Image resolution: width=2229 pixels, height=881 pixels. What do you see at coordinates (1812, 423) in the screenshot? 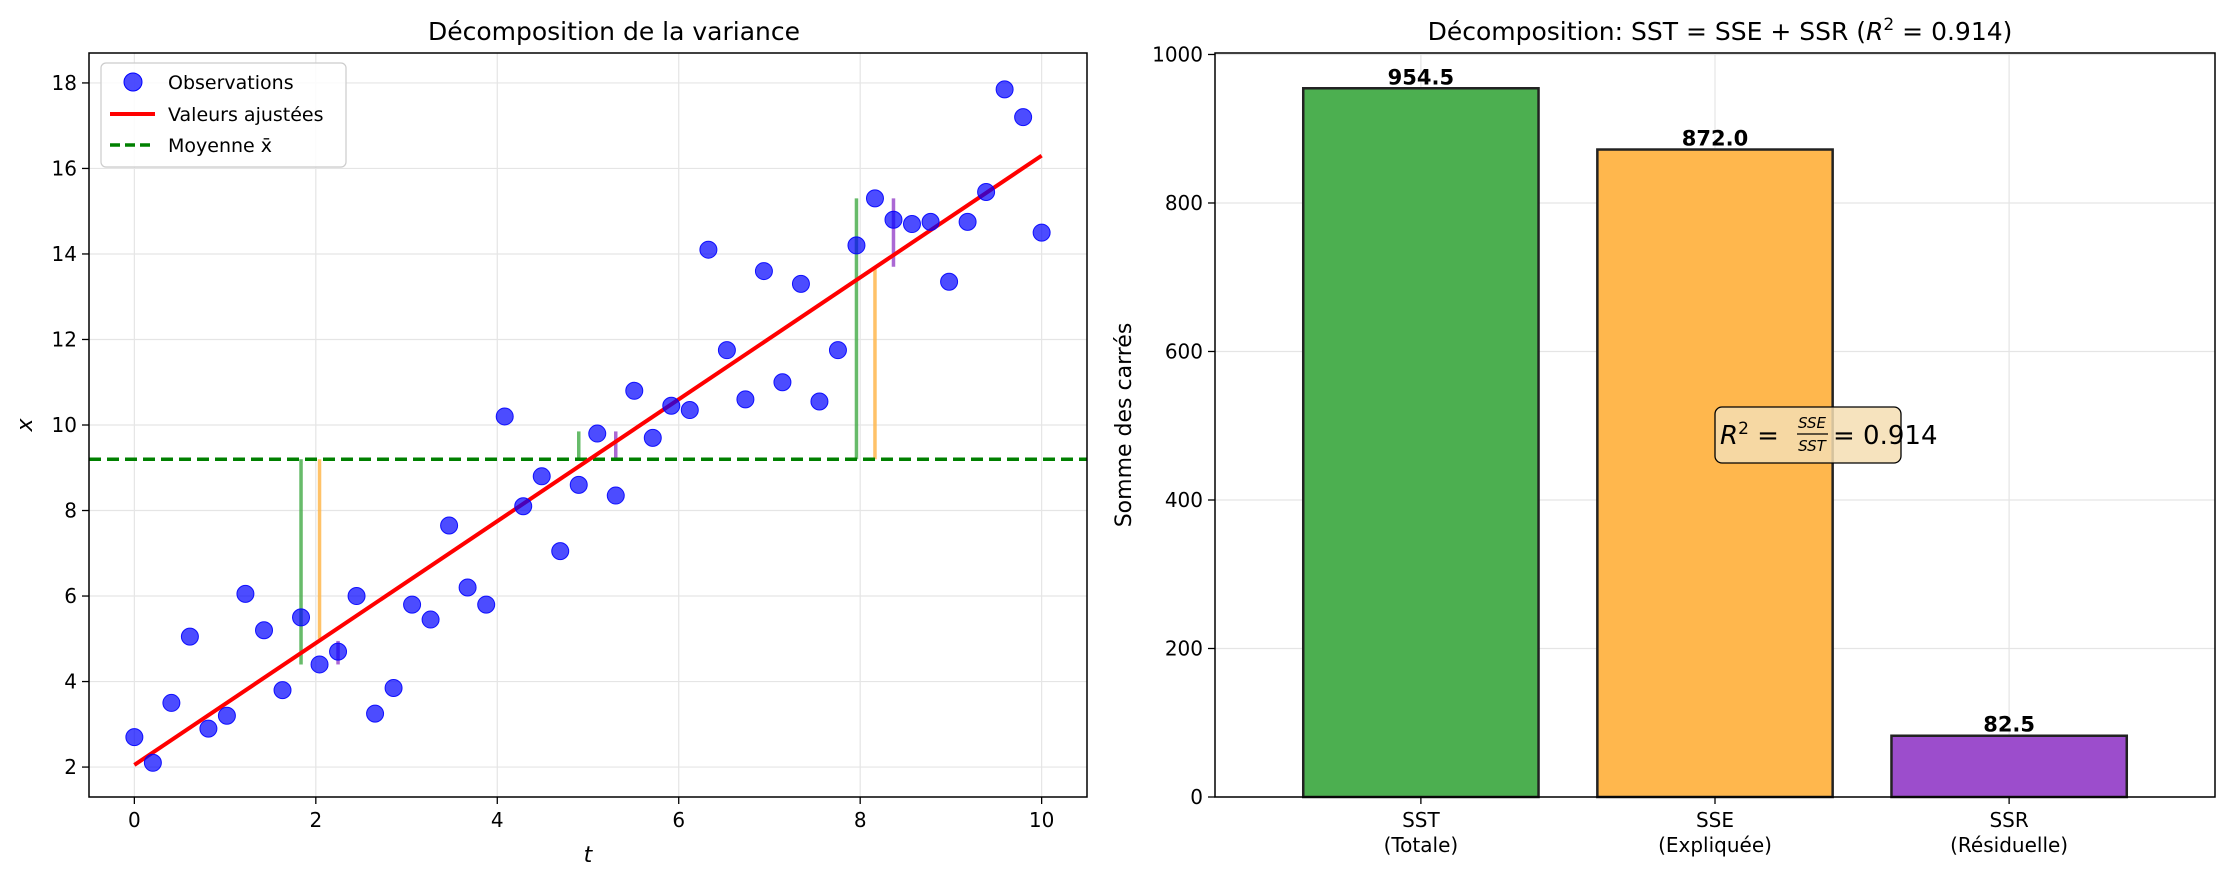
I see `r2-annotation-numerator: SSE` at bounding box center [1812, 423].